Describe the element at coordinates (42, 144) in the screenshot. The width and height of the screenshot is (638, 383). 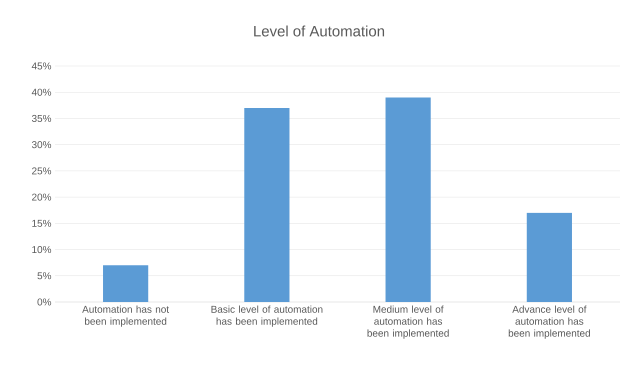
I see `y-tick-label: 30%` at that location.